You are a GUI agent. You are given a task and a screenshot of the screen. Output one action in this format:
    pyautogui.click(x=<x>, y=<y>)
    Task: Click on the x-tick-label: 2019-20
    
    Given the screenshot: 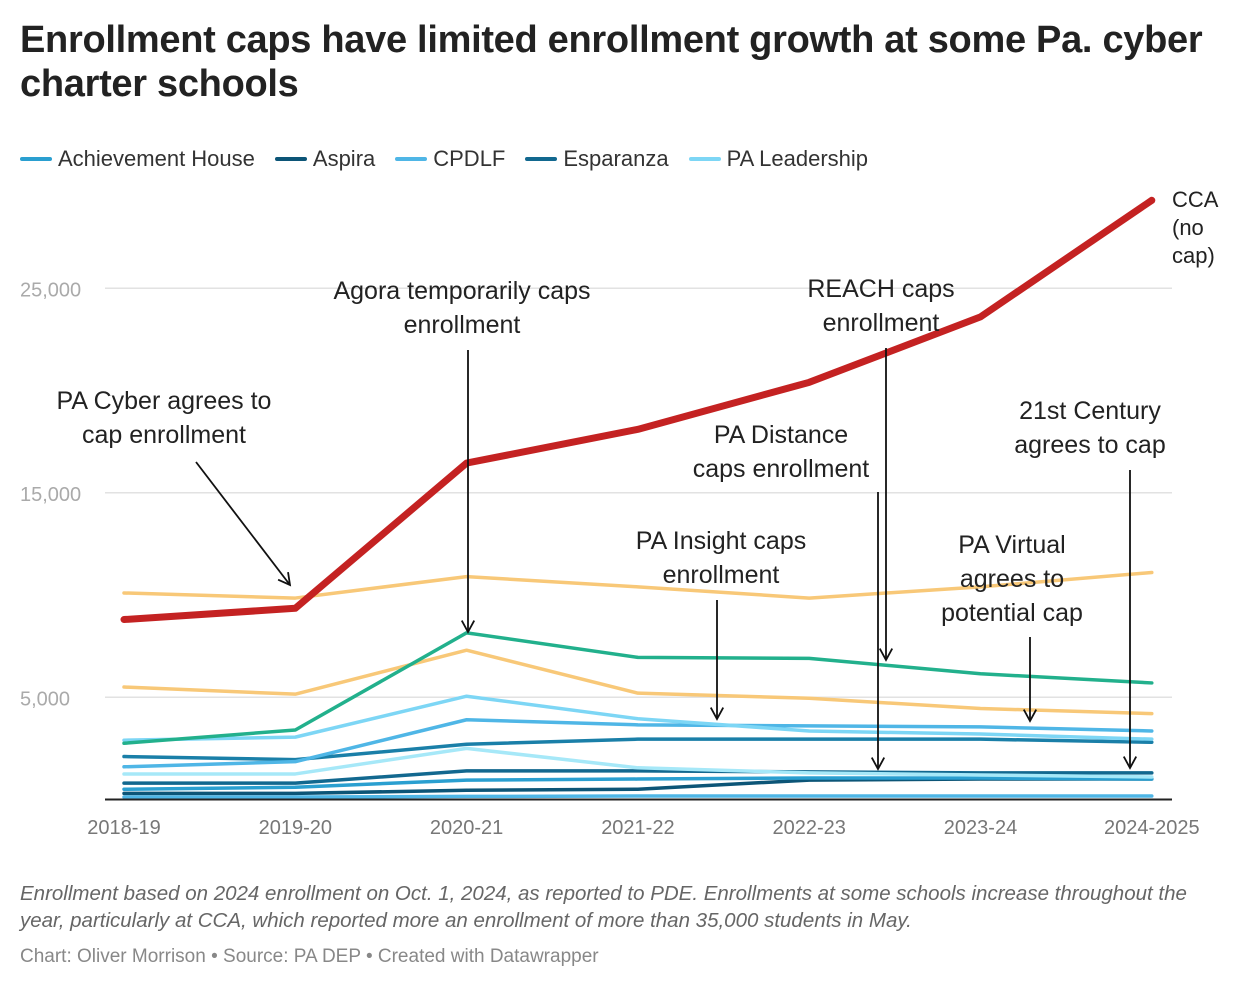 What is the action you would take?
    pyautogui.click(x=295, y=828)
    